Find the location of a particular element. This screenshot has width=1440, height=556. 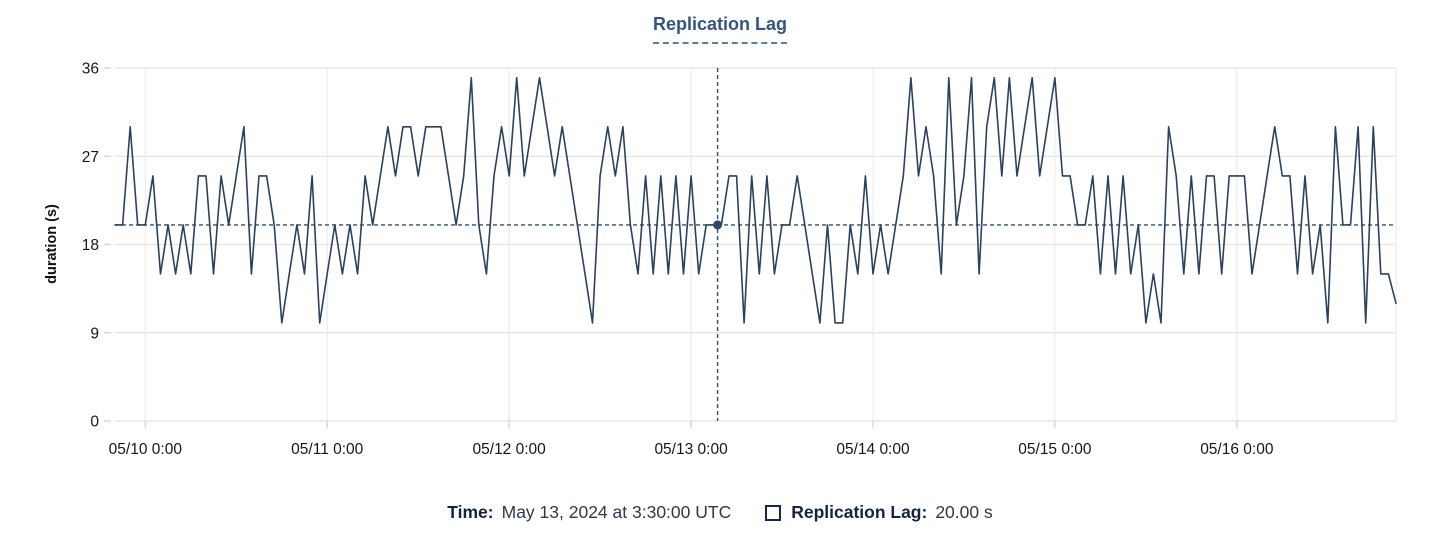

tooltip-time-group: Time: May 13, 2024 at 3:30:00 UTC is located at coordinates (589, 512).